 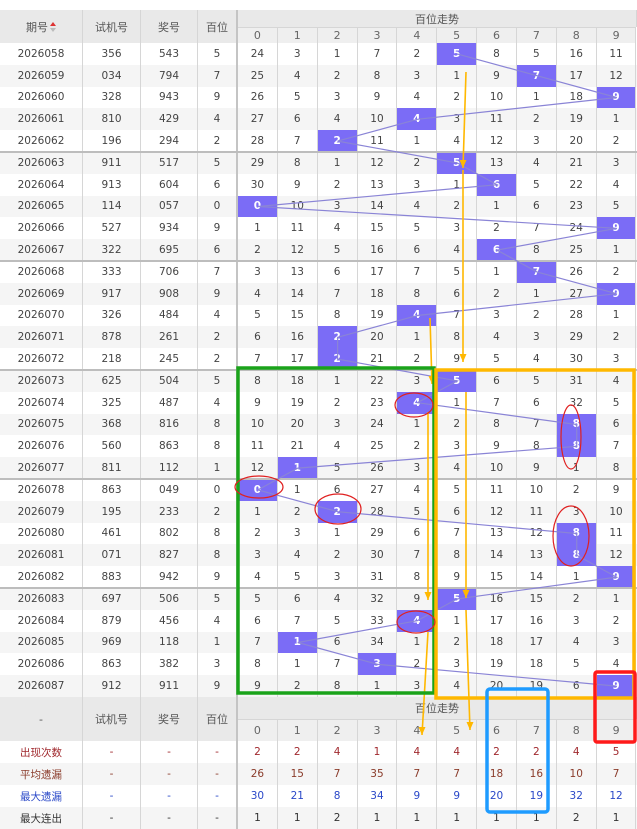 I want to click on stats-cell: 15, so click(x=298, y=774).